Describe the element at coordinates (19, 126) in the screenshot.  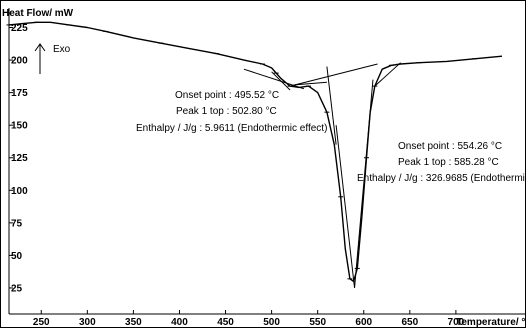
I see `y-tick-label: 150` at that location.